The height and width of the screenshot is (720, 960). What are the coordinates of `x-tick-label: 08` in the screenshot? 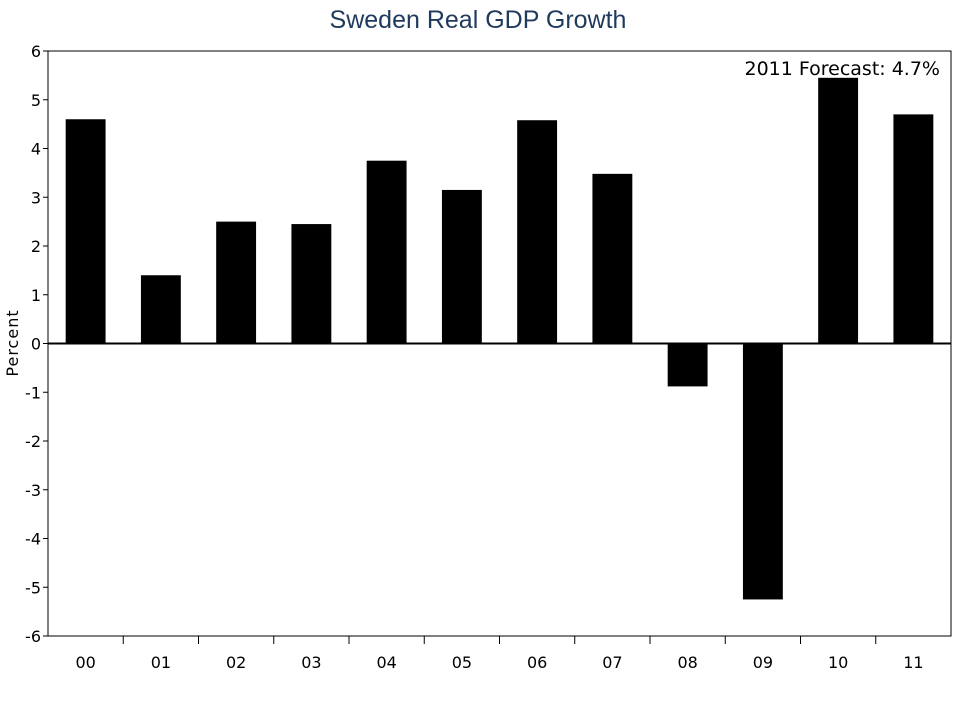 It's located at (687, 662).